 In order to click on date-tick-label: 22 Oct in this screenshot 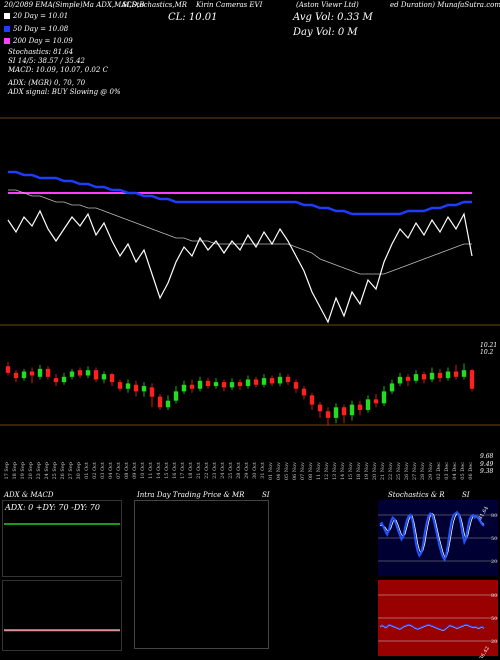, I will do `click(207, 470)`.